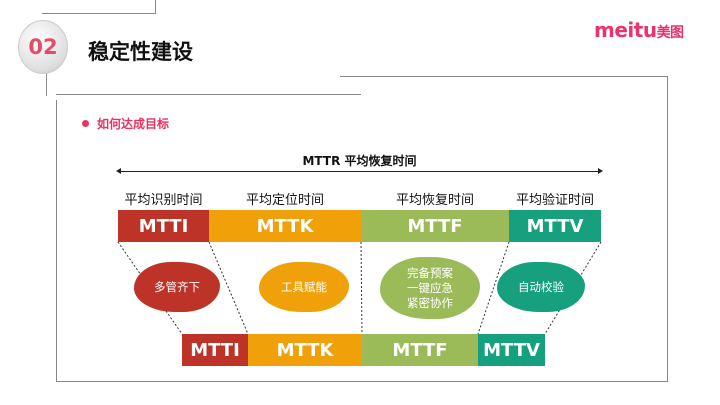 The width and height of the screenshot is (720, 405). What do you see at coordinates (305, 350) in the screenshot?
I see `bar-mttk-bottom: MTTK` at bounding box center [305, 350].